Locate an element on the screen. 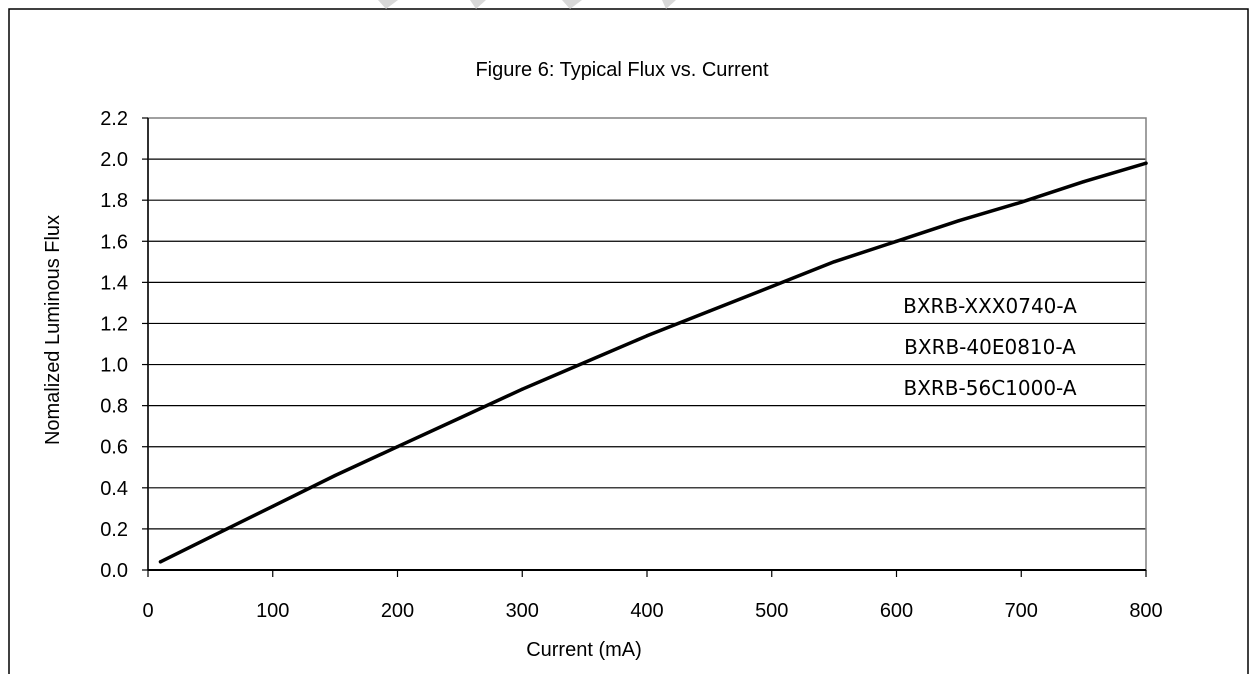 The image size is (1257, 674). y-tick-label: 0.8 is located at coordinates (114, 407).